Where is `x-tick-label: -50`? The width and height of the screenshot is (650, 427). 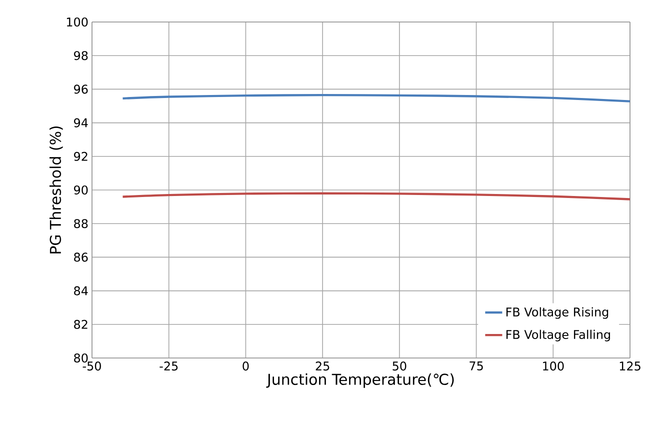 x-tick-label: -50 is located at coordinates (91, 366).